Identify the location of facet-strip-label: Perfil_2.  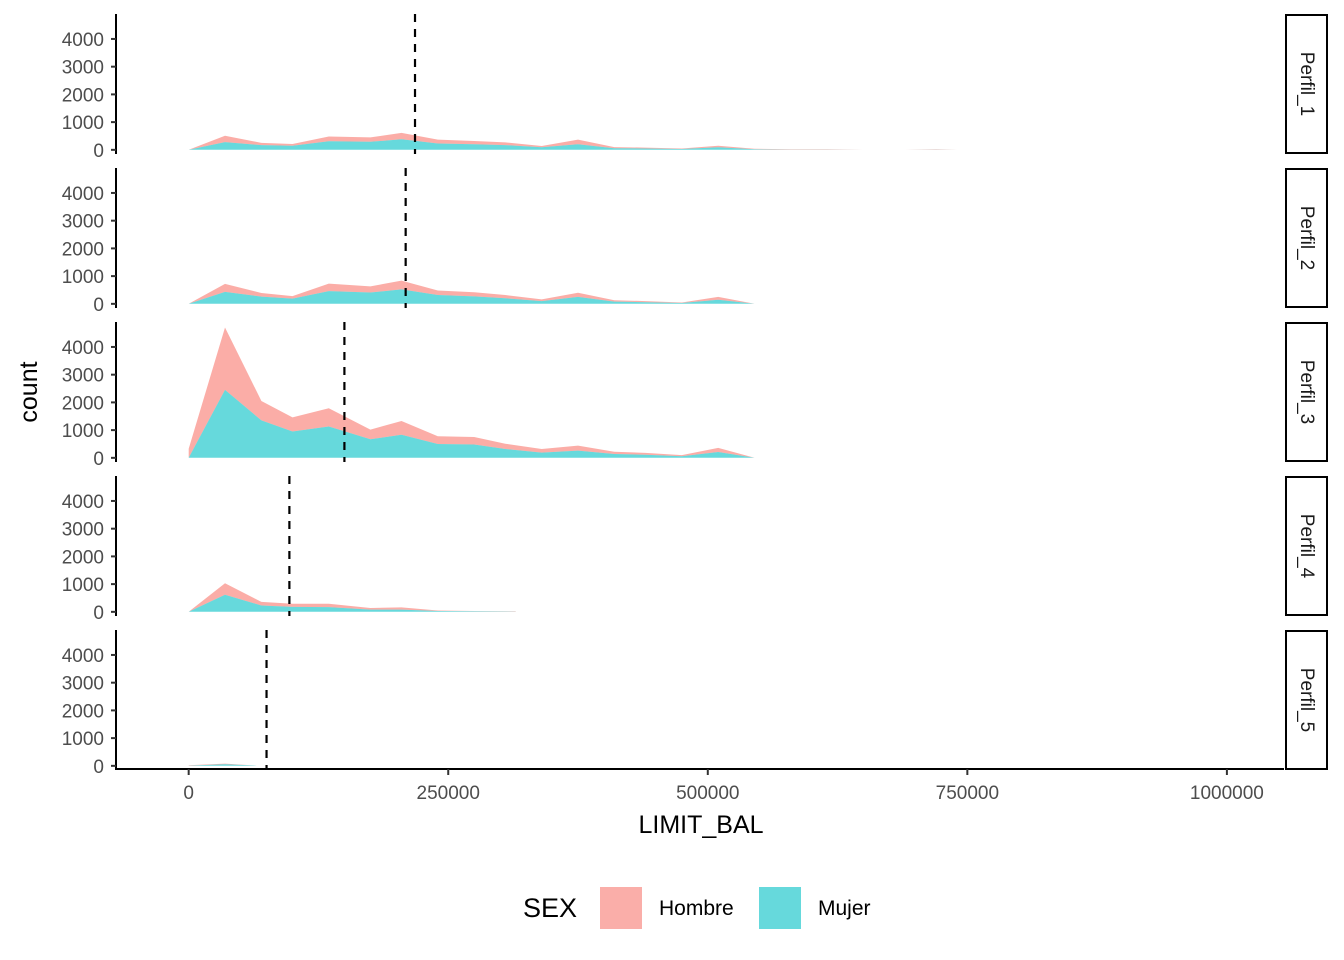
(1306, 238).